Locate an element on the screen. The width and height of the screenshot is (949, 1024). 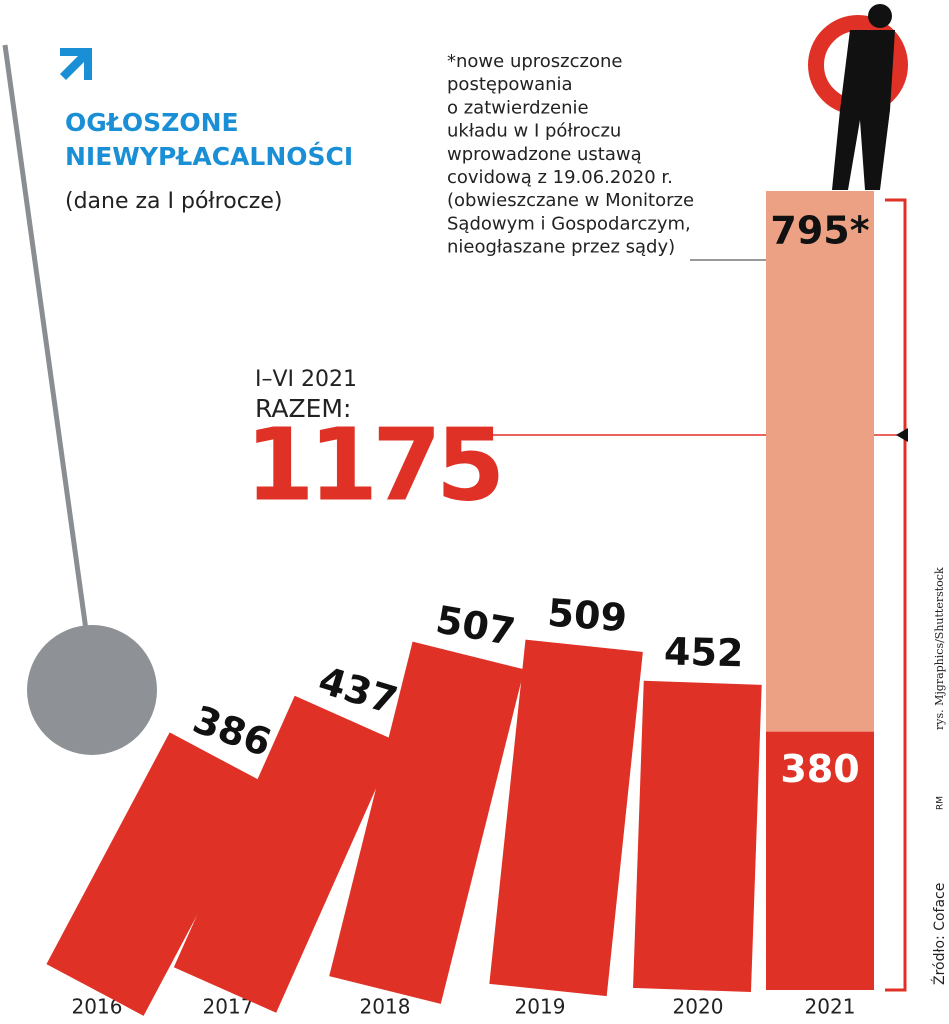
pendulum-ball is located at coordinates (92, 690).